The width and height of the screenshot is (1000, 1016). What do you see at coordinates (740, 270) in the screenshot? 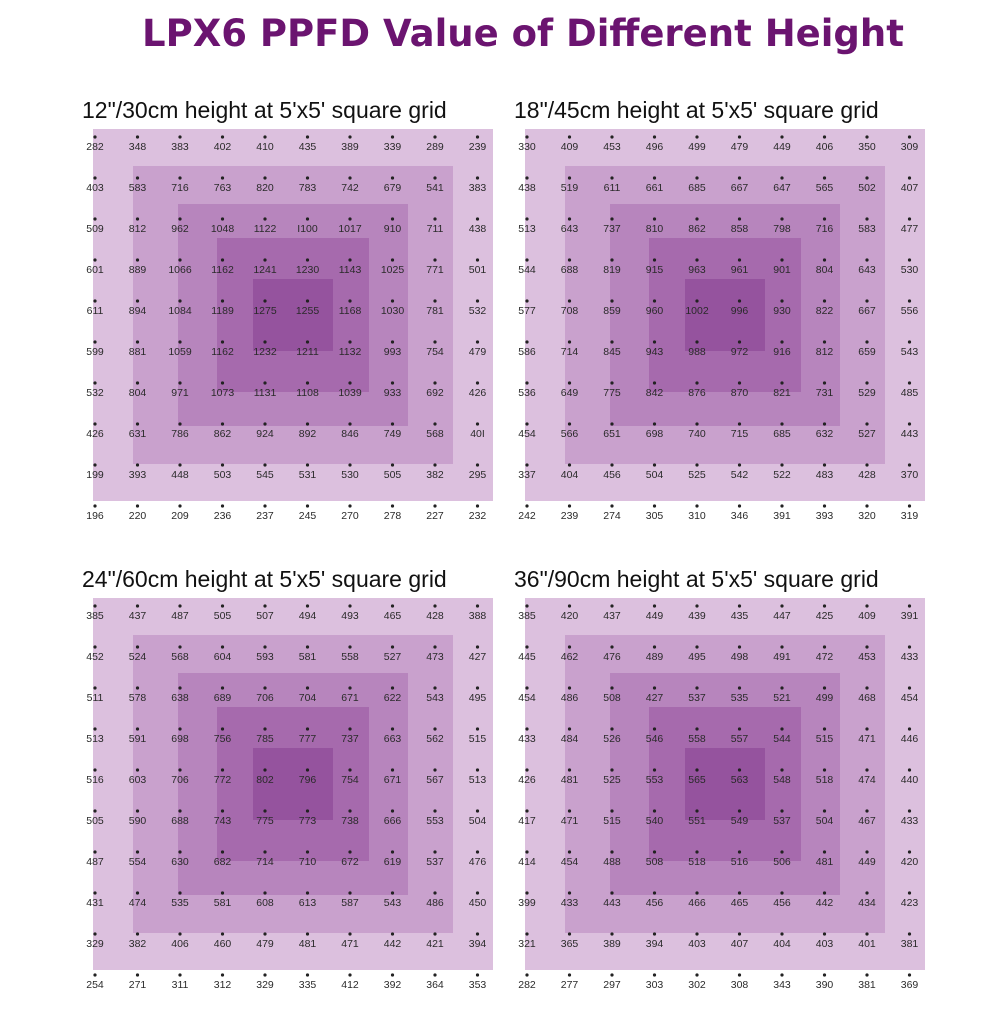
I see `ppfd-value: 961` at bounding box center [740, 270].